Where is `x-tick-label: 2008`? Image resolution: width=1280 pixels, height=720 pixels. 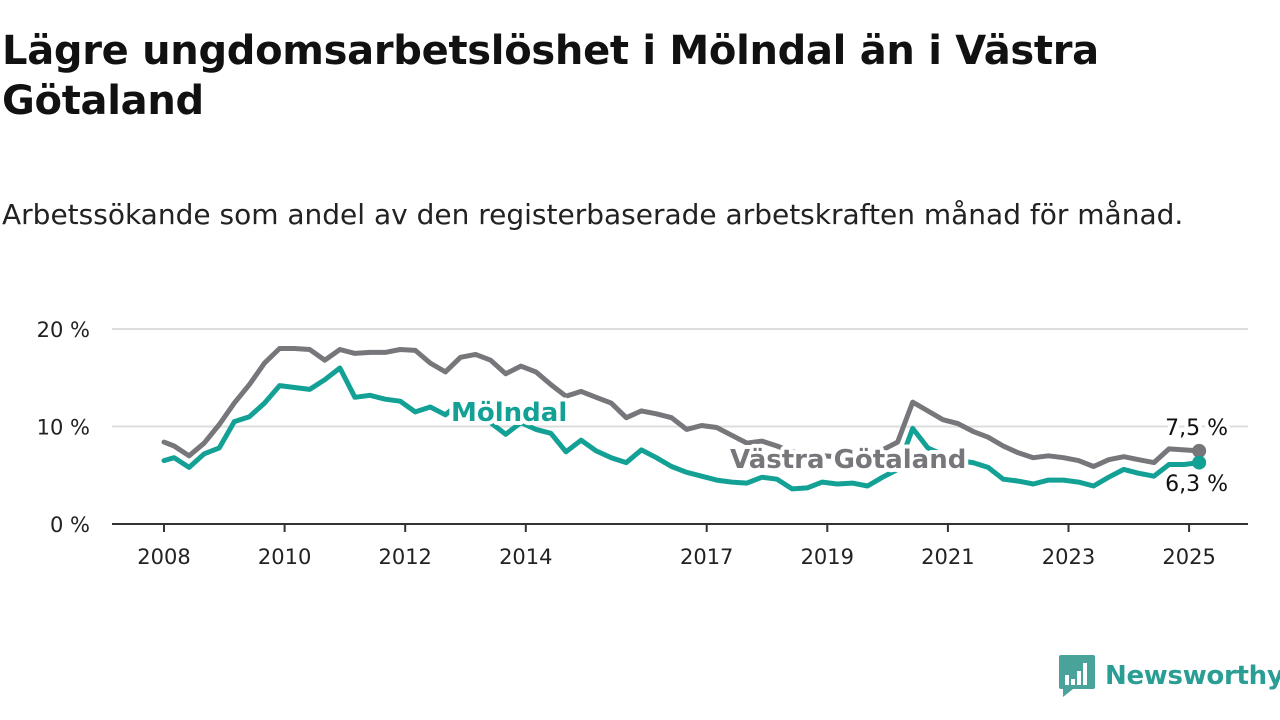
x-tick-label: 2008 is located at coordinates (163, 557).